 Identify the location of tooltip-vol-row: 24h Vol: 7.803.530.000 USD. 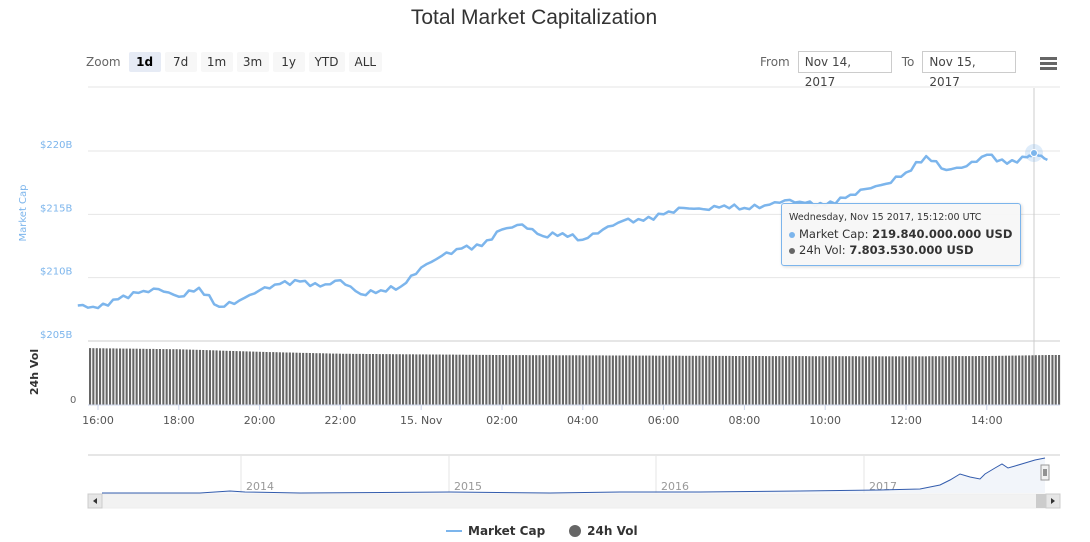
(881, 250).